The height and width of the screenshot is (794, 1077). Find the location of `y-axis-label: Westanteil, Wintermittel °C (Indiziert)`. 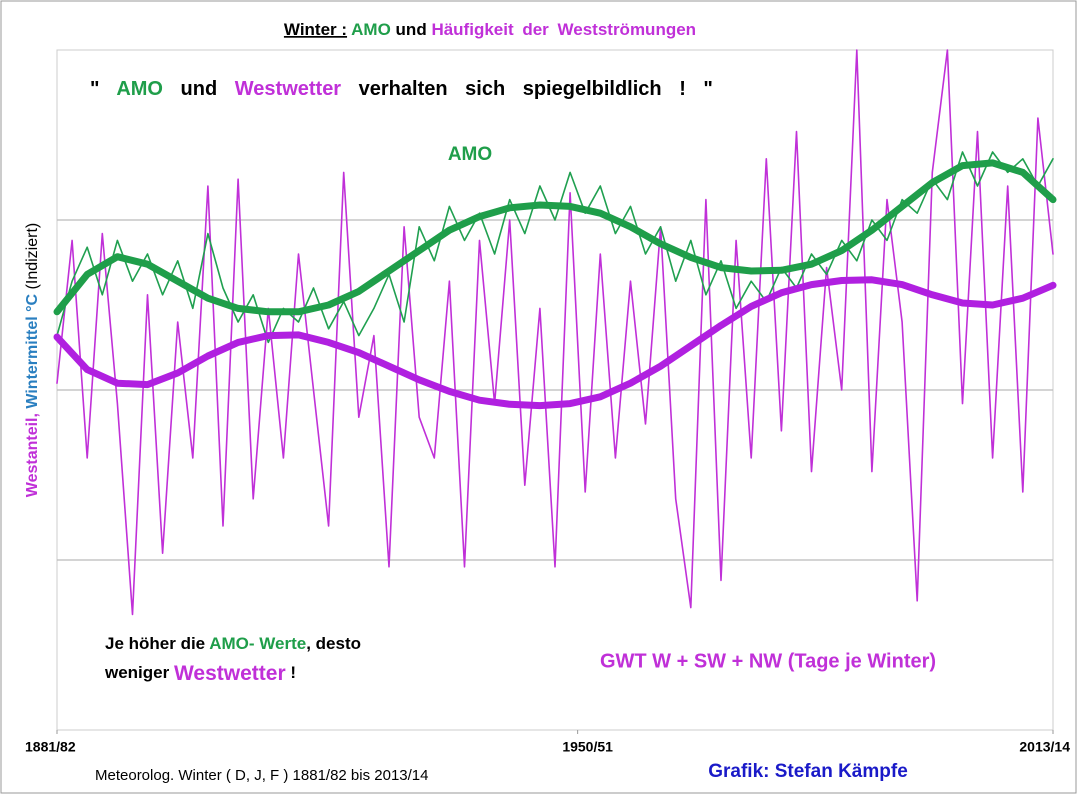

y-axis-label: Westanteil, Wintermittel °C (Indiziert) is located at coordinates (32, 360).